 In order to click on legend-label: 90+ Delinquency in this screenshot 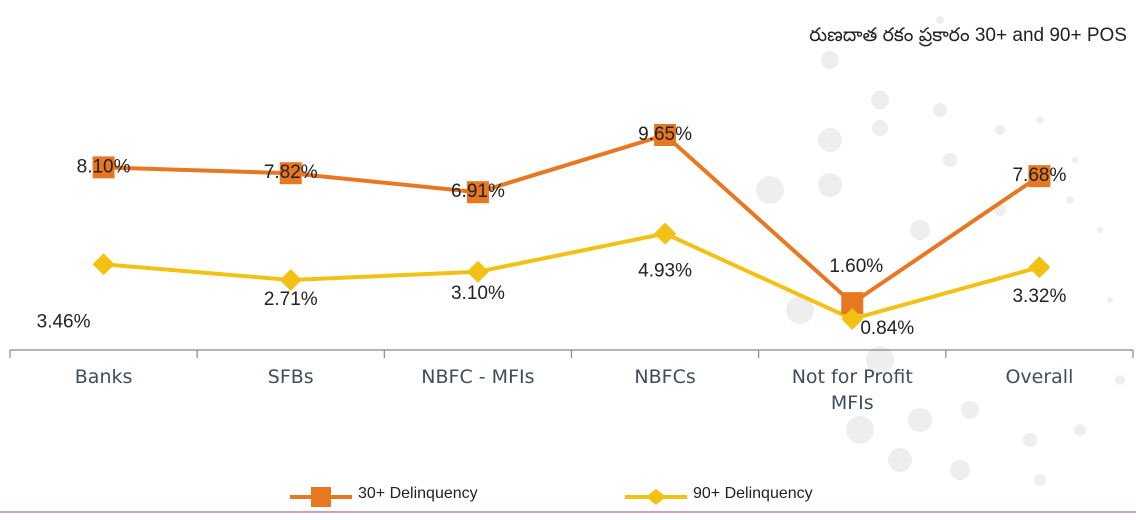, I will do `click(753, 493)`.